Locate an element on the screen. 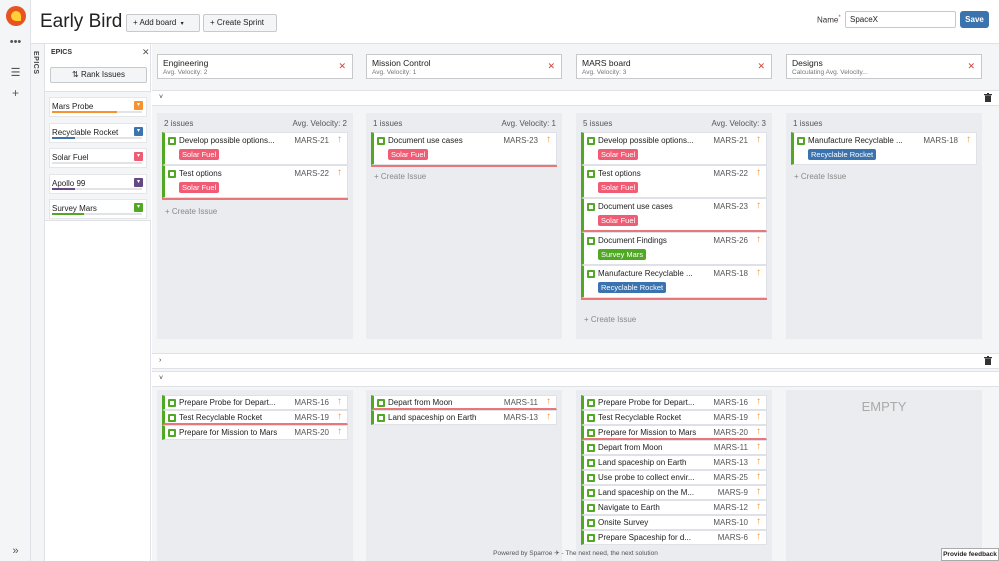  save-button: Save is located at coordinates (974, 19).